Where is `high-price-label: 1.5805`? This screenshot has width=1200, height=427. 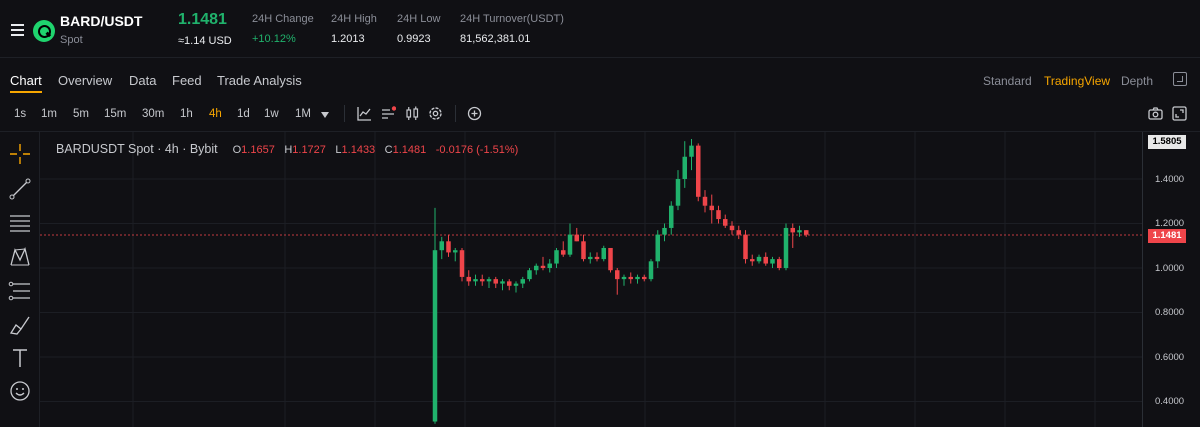 high-price-label: 1.5805 is located at coordinates (1167, 142).